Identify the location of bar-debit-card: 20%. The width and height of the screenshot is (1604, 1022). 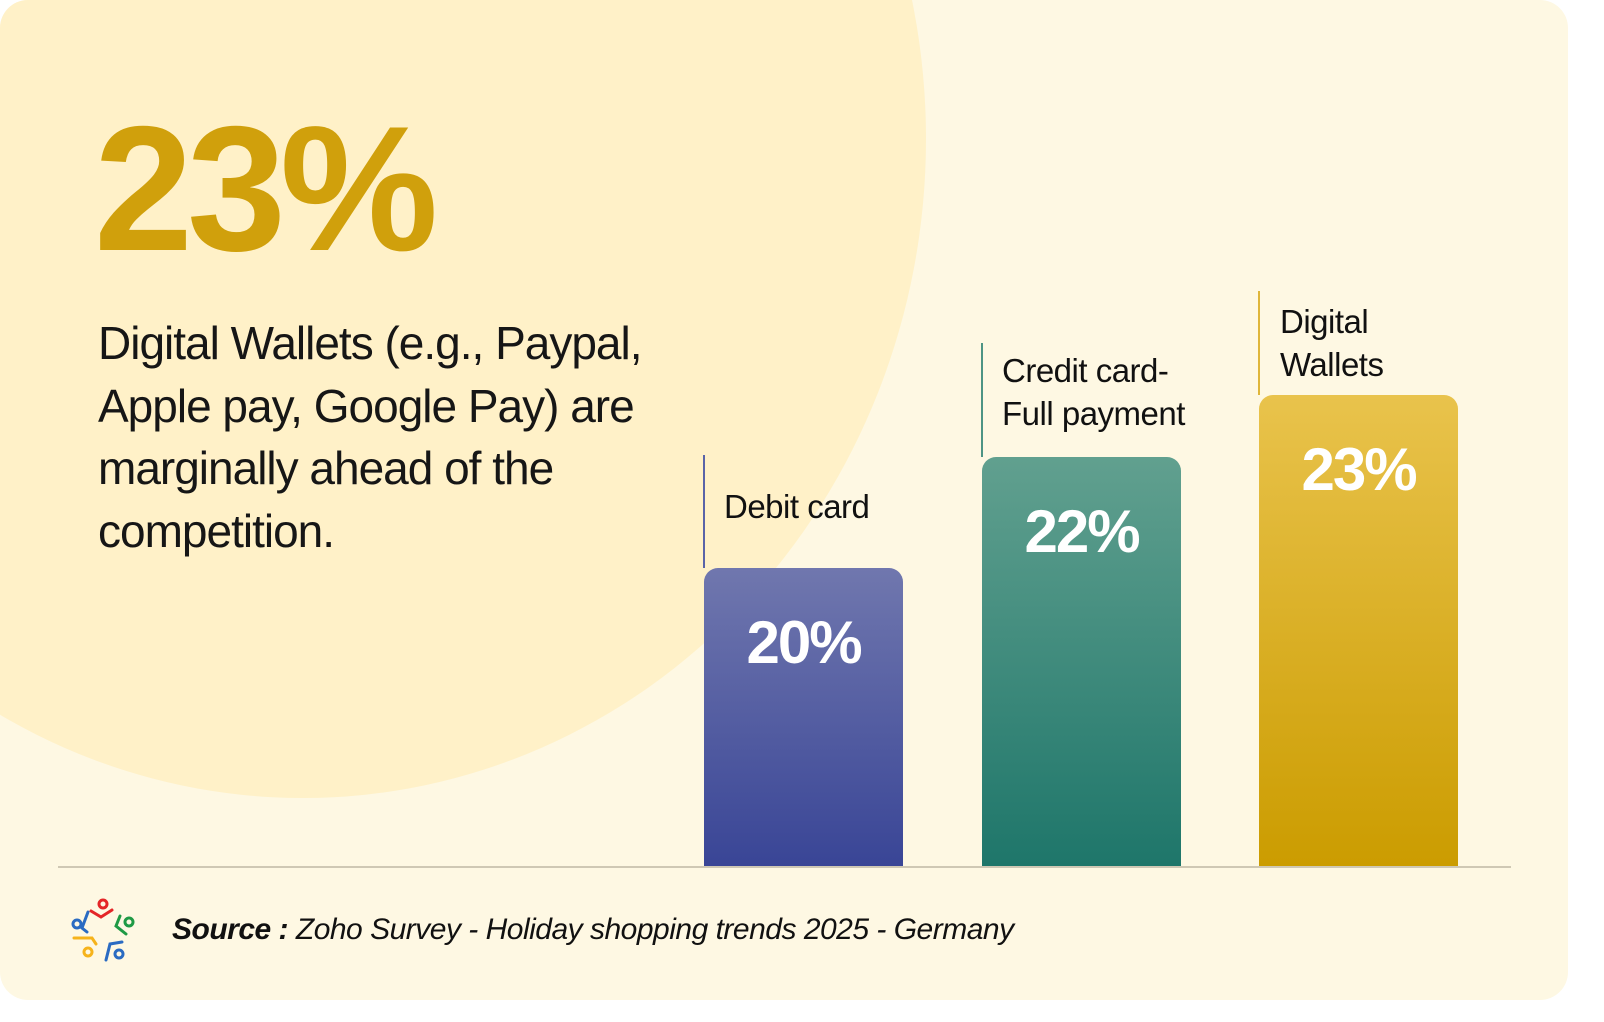
(803, 717).